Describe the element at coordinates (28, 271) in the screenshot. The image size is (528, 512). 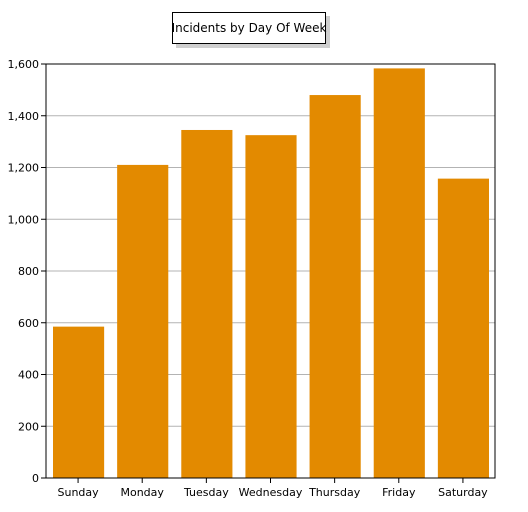
I see `y-axis-tick-label: 800` at that location.